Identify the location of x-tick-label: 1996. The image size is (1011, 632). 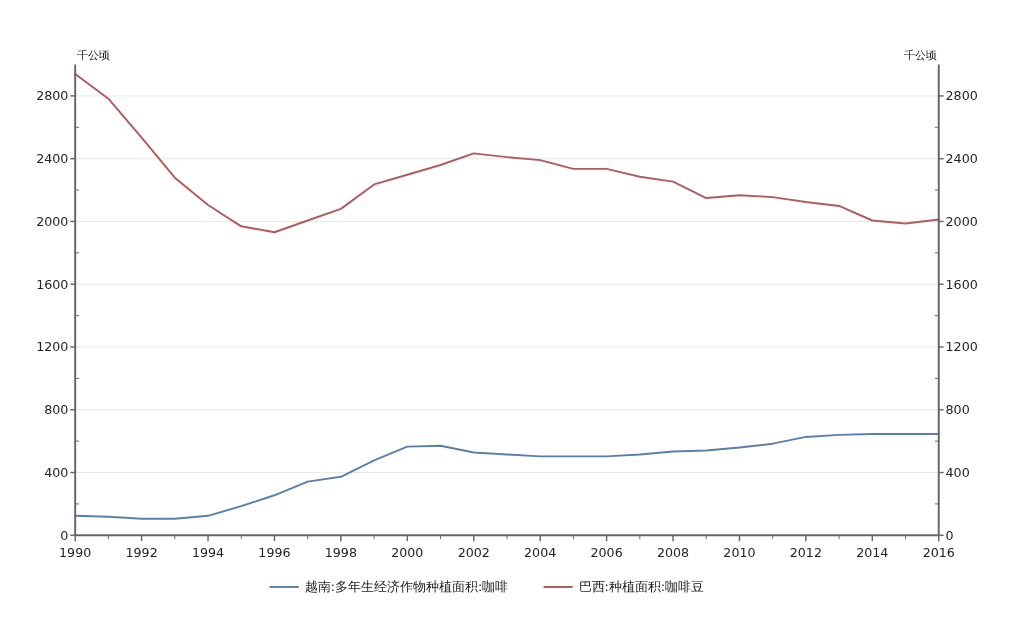
(274, 552).